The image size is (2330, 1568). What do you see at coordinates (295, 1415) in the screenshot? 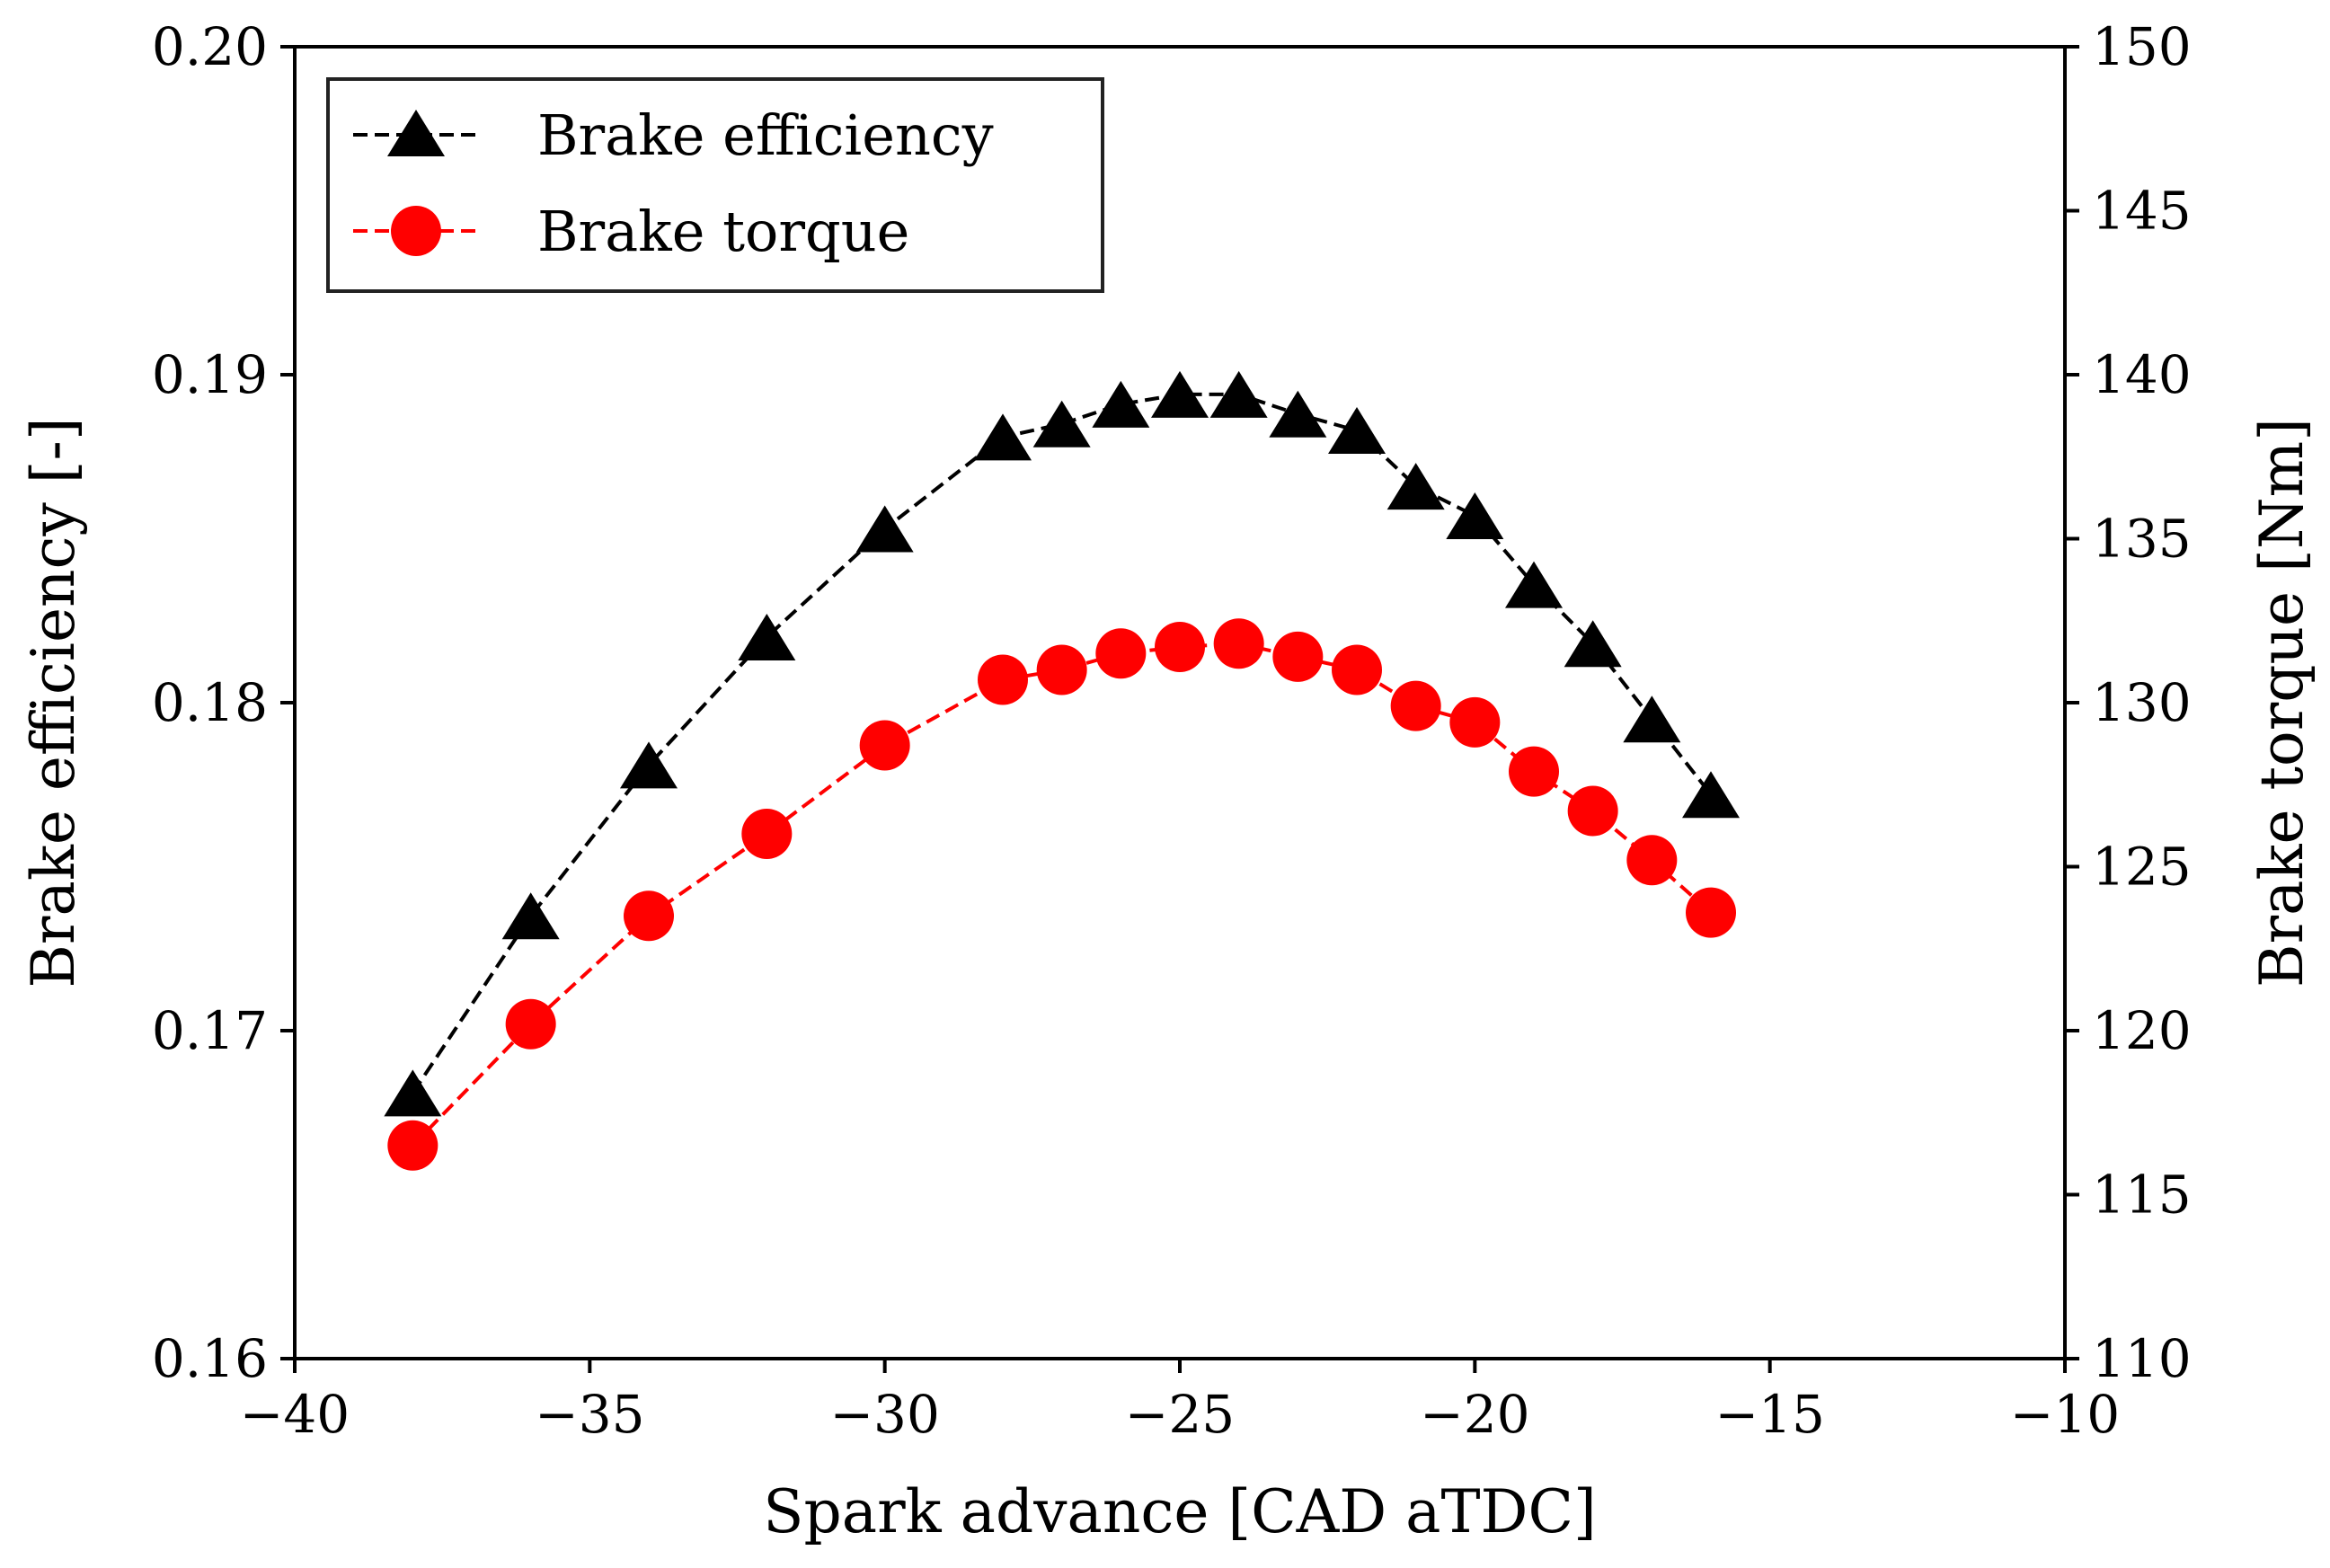
I see `x-tick-label: −40` at bounding box center [295, 1415].